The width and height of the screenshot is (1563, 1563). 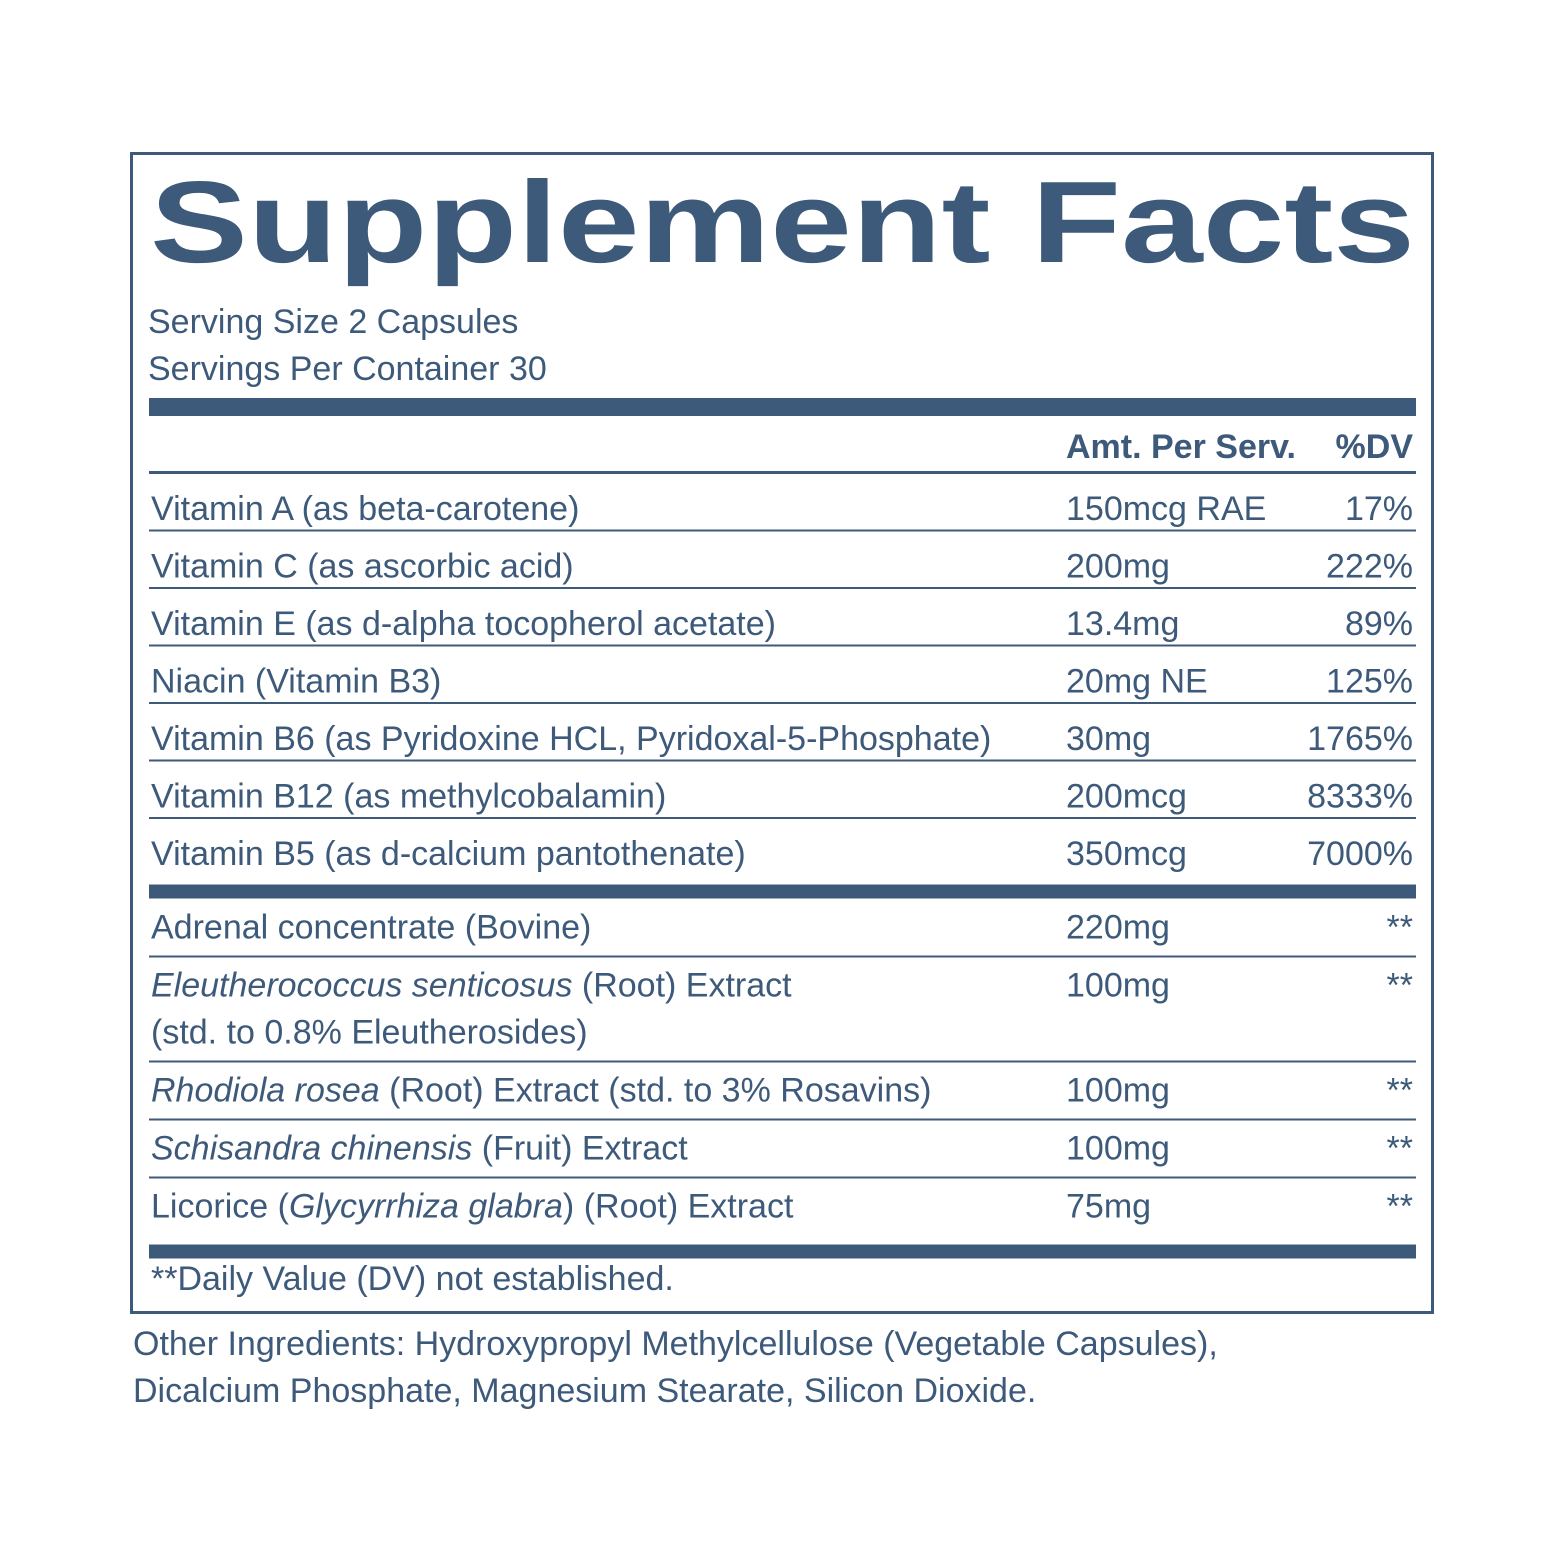 What do you see at coordinates (361, 986) in the screenshot?
I see `name-part: Eleutherococcus senticosus` at bounding box center [361, 986].